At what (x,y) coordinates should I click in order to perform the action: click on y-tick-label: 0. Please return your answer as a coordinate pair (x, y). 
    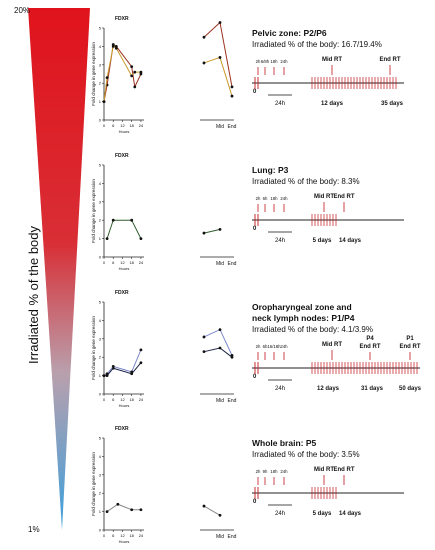
    Looking at the image, I should click on (100, 530).